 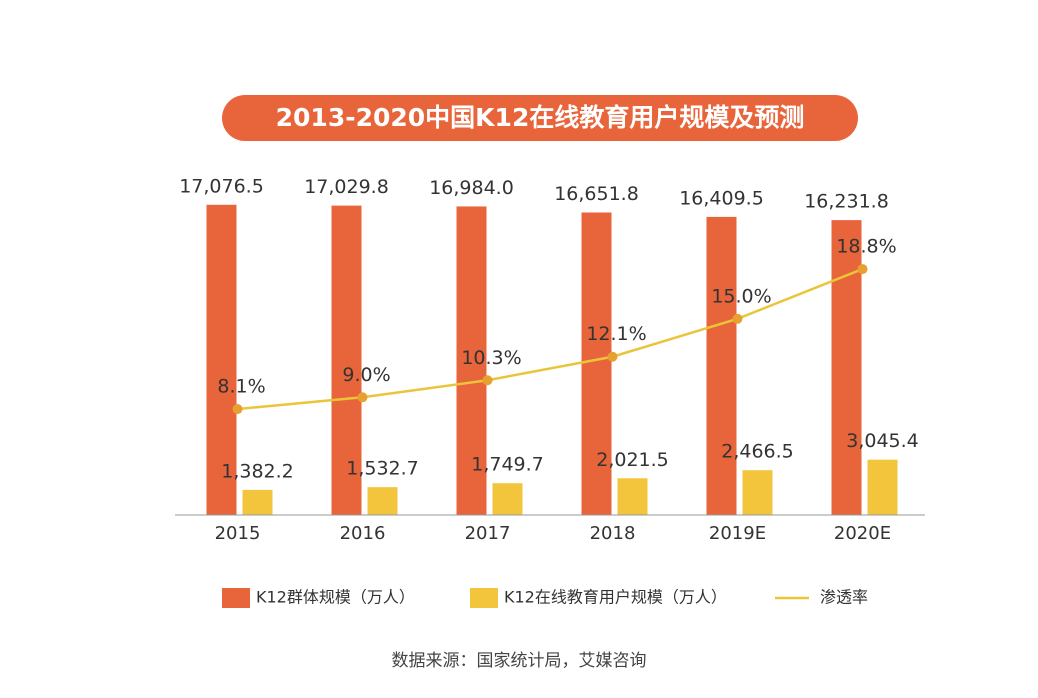 What do you see at coordinates (721, 198) in the screenshot?
I see `value-label: 16,409.5` at bounding box center [721, 198].